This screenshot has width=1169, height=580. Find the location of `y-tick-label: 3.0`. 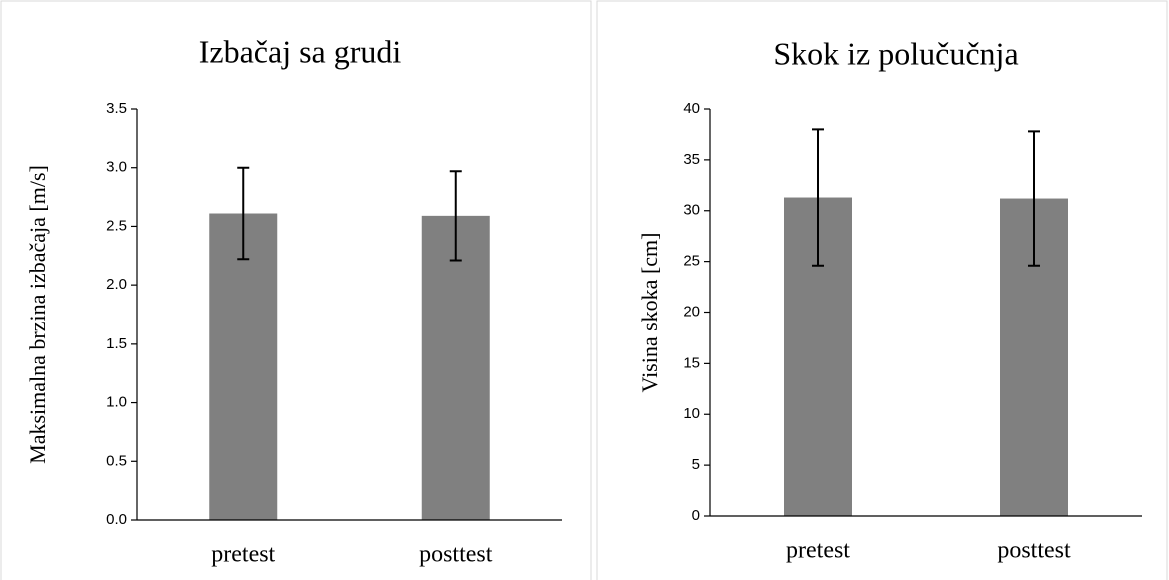

y-tick-label: 3.0 is located at coordinates (116, 167).